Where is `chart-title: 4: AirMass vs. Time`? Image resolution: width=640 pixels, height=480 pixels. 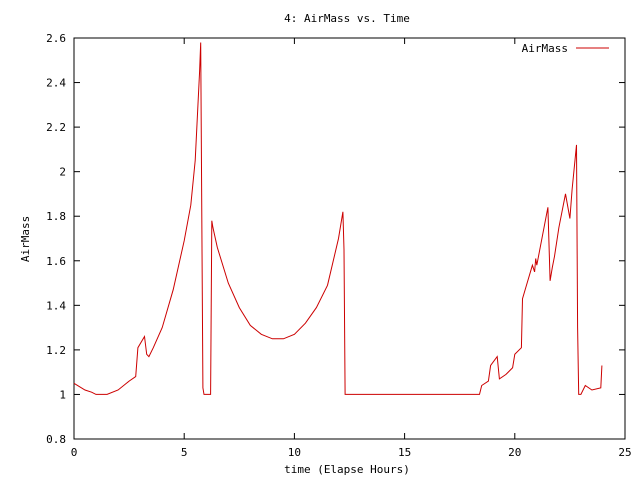
chart-title: 4: AirMass vs. Time is located at coordinates (347, 18).